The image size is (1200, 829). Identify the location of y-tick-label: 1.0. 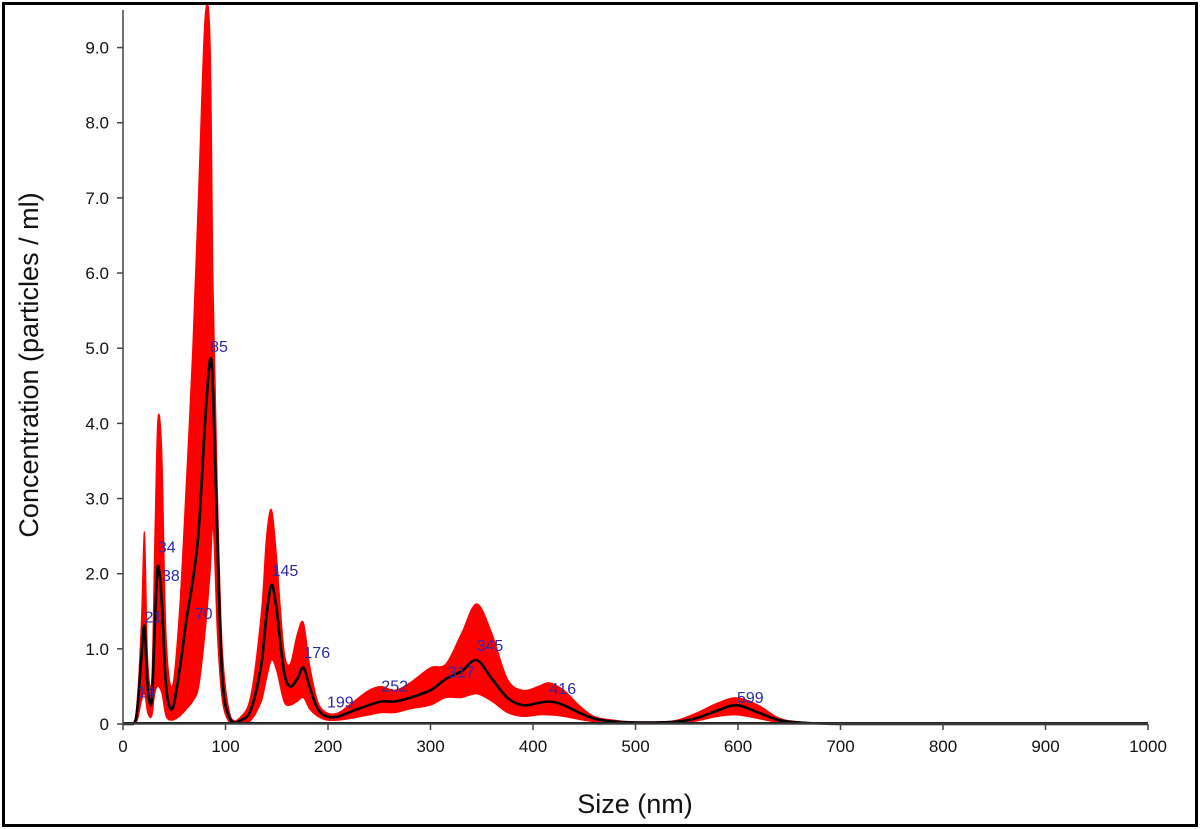
(97, 649).